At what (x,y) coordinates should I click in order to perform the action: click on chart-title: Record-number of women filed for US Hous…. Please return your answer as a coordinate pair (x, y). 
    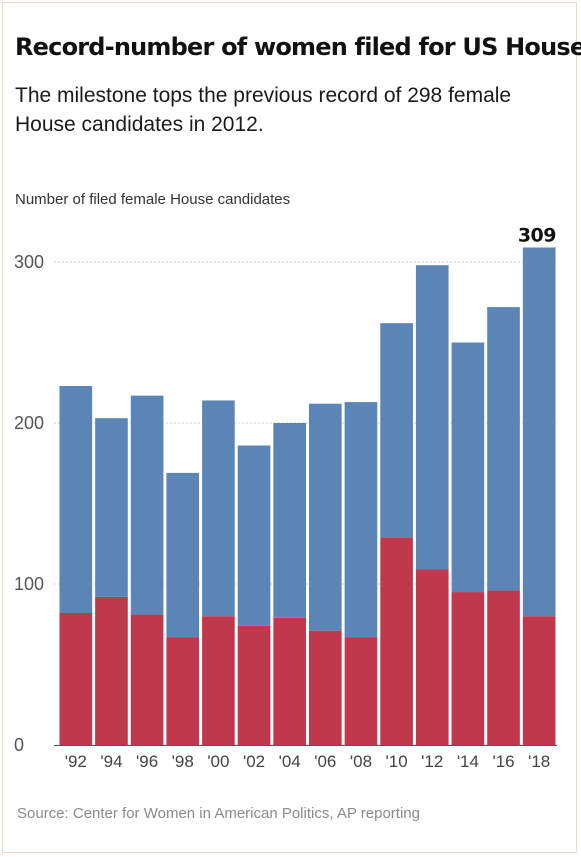
    Looking at the image, I should click on (298, 47).